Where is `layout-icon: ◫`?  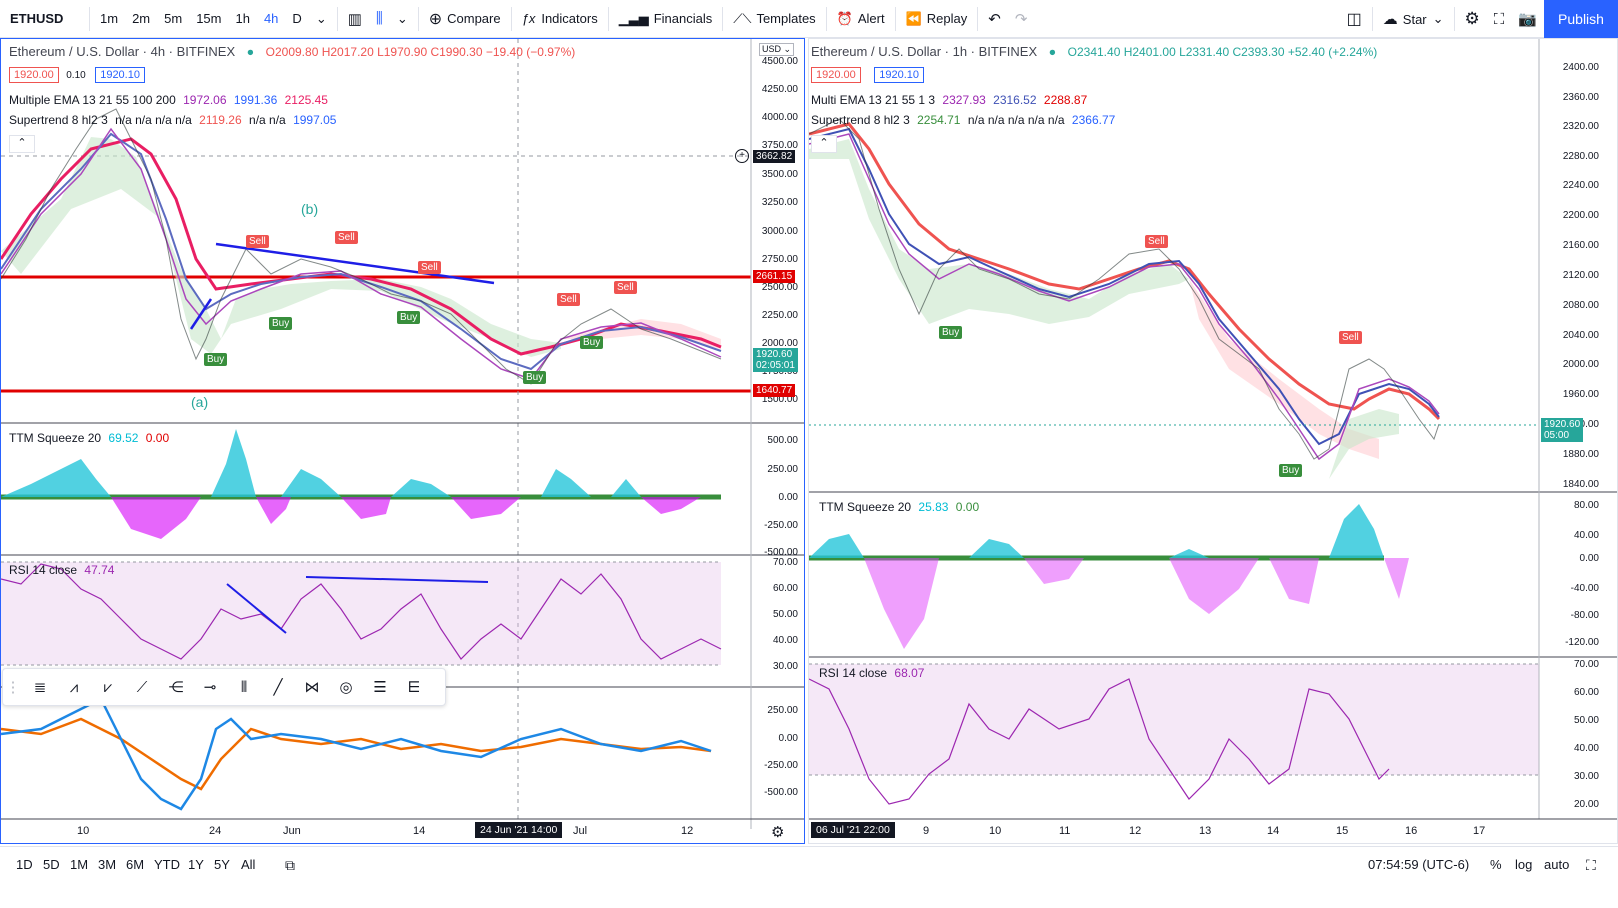 layout-icon: ◫ is located at coordinates (1354, 19).